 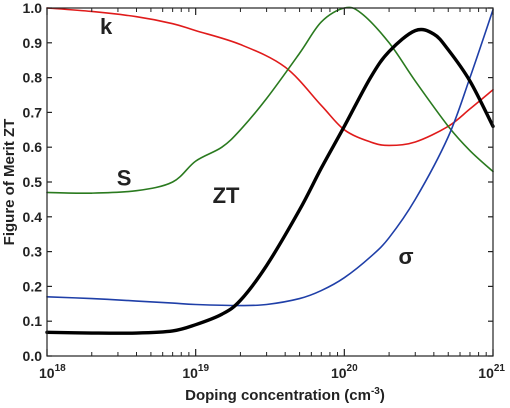 I want to click on y-tick-label: 0.7, so click(x=33, y=112).